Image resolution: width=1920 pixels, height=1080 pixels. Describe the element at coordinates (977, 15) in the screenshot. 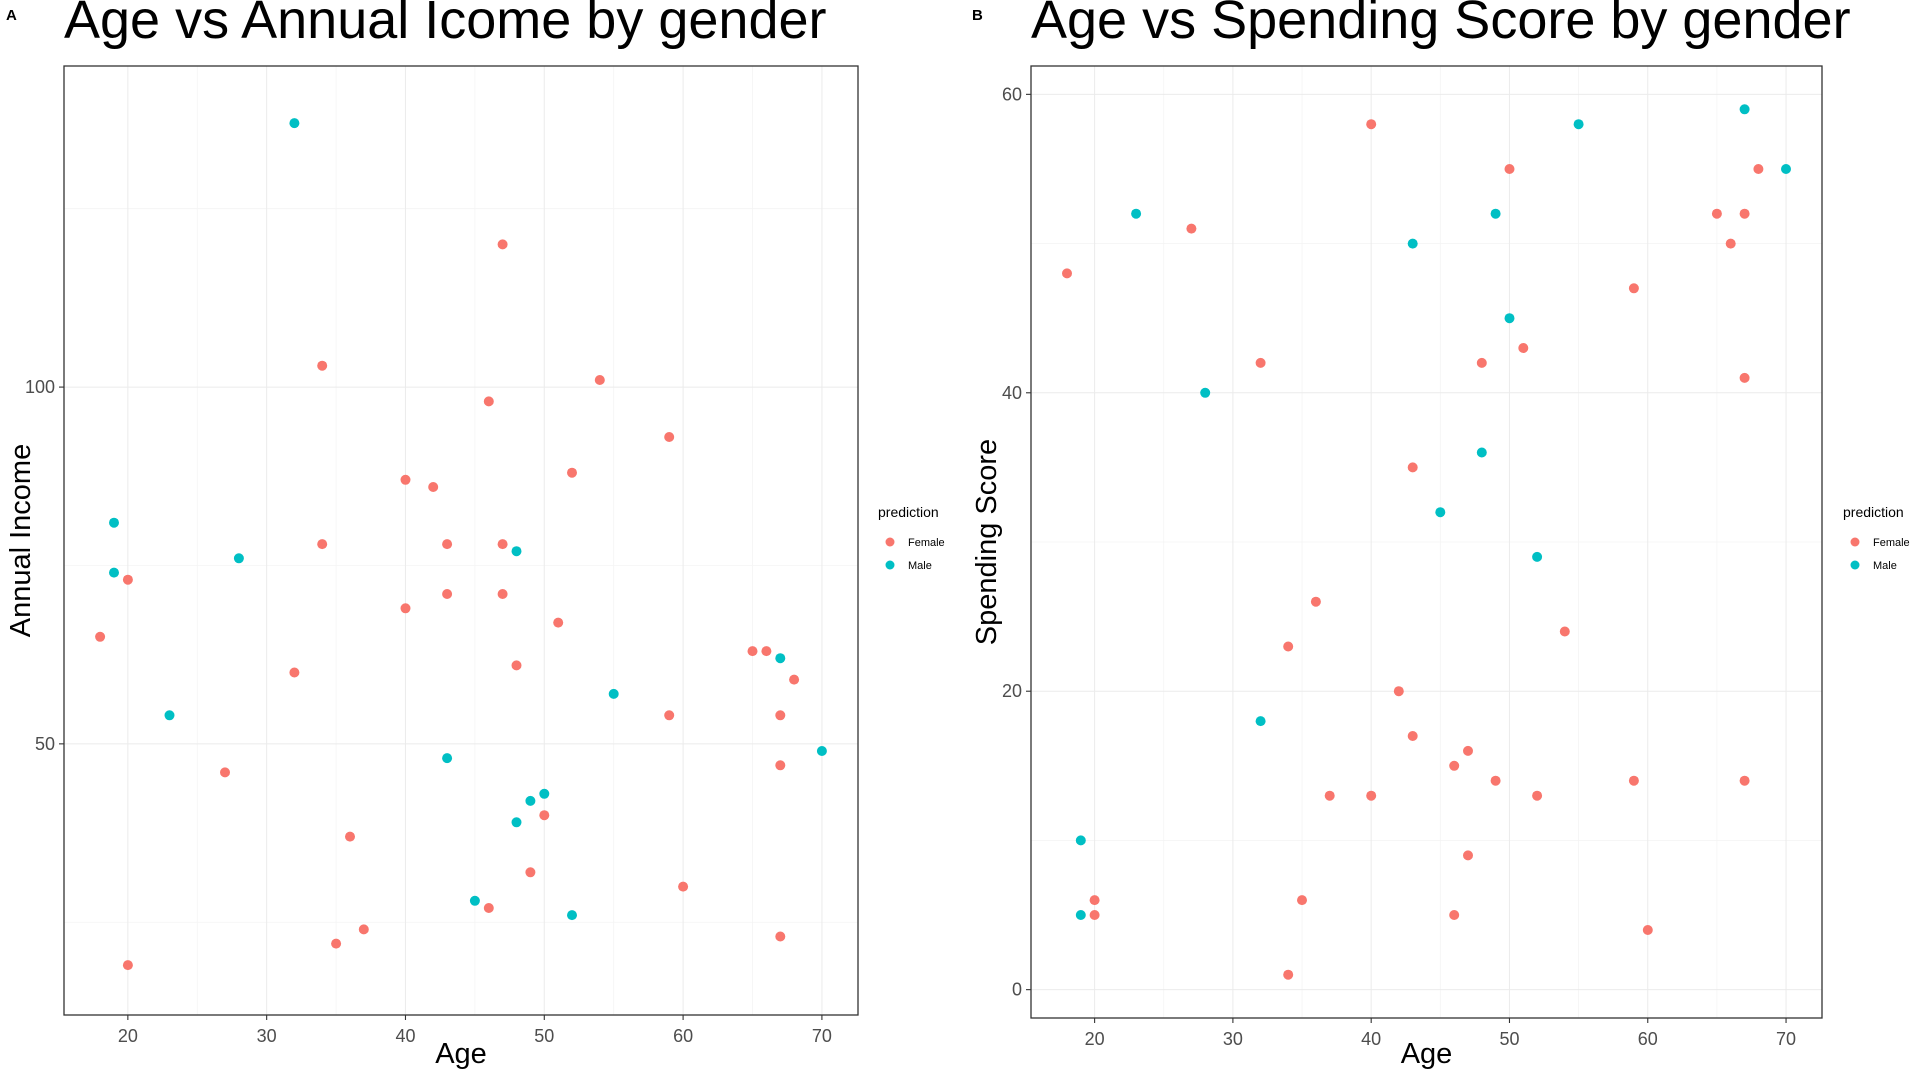

I see `panel-tag: B` at that location.